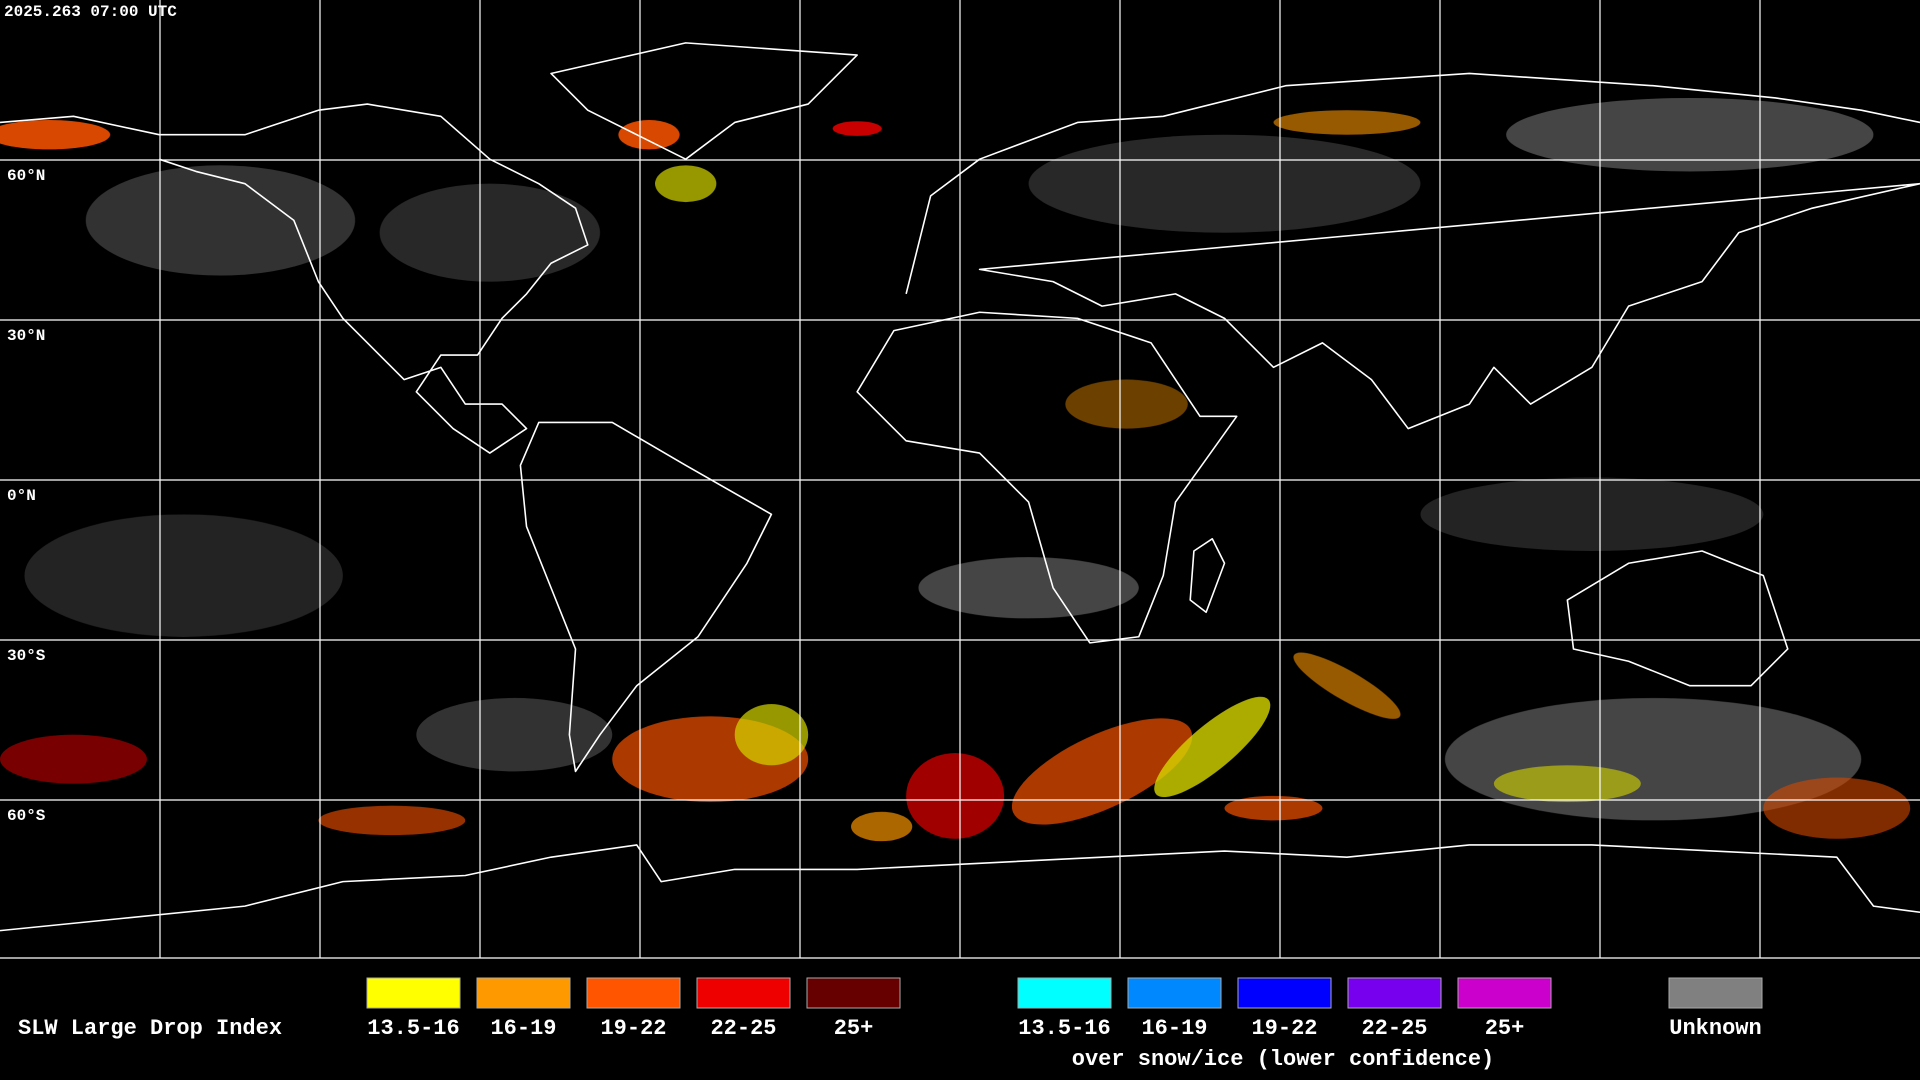 This screenshot has height=1080, width=1920. I want to click on legend-label: Unknown, so click(1715, 1028).